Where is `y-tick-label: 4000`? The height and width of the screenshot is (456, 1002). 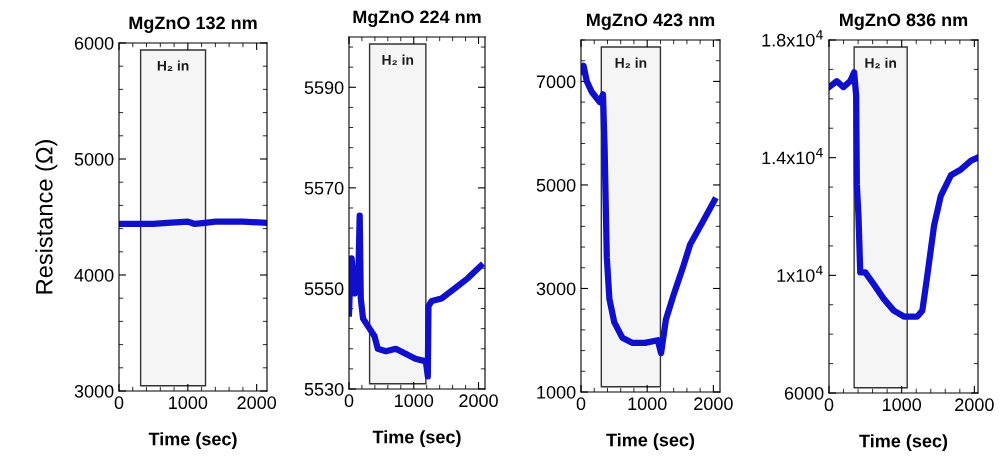
y-tick-label: 4000 is located at coordinates (94, 275).